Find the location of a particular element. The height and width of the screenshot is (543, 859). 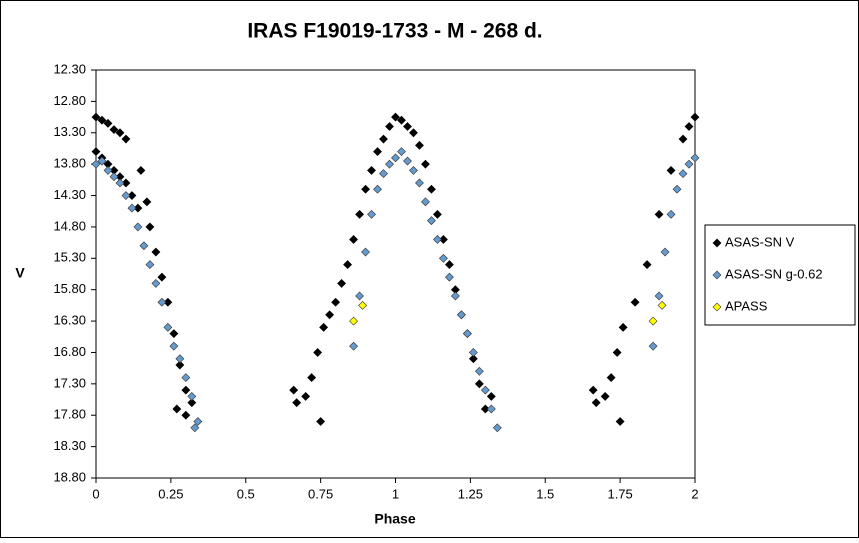

y-tick-label: 18.80 is located at coordinates (69, 476).